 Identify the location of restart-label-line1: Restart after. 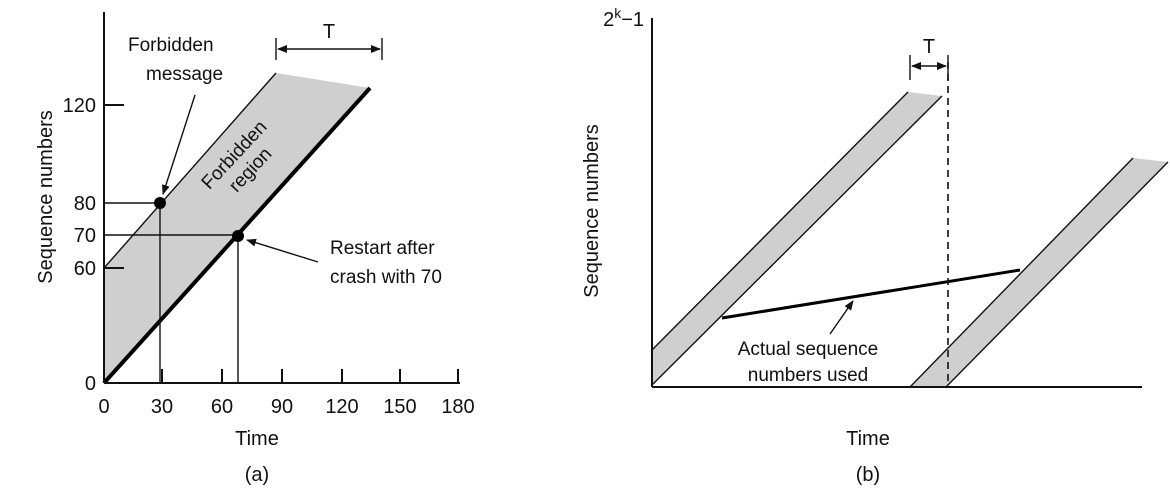
(382, 248).